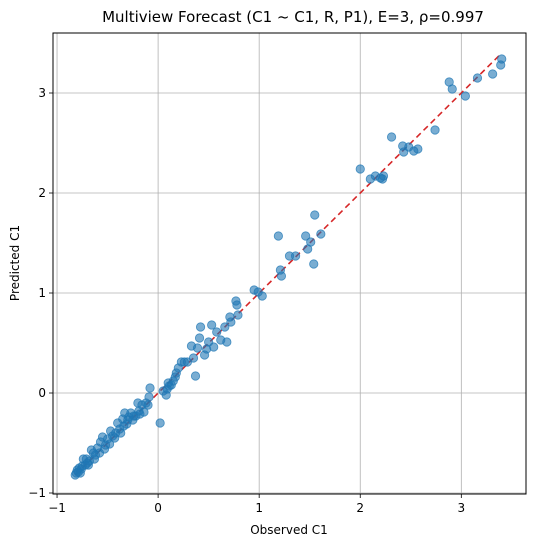 The width and height of the screenshot is (534, 547). What do you see at coordinates (37, 493) in the screenshot?
I see `y-tick-label: −1` at bounding box center [37, 493].